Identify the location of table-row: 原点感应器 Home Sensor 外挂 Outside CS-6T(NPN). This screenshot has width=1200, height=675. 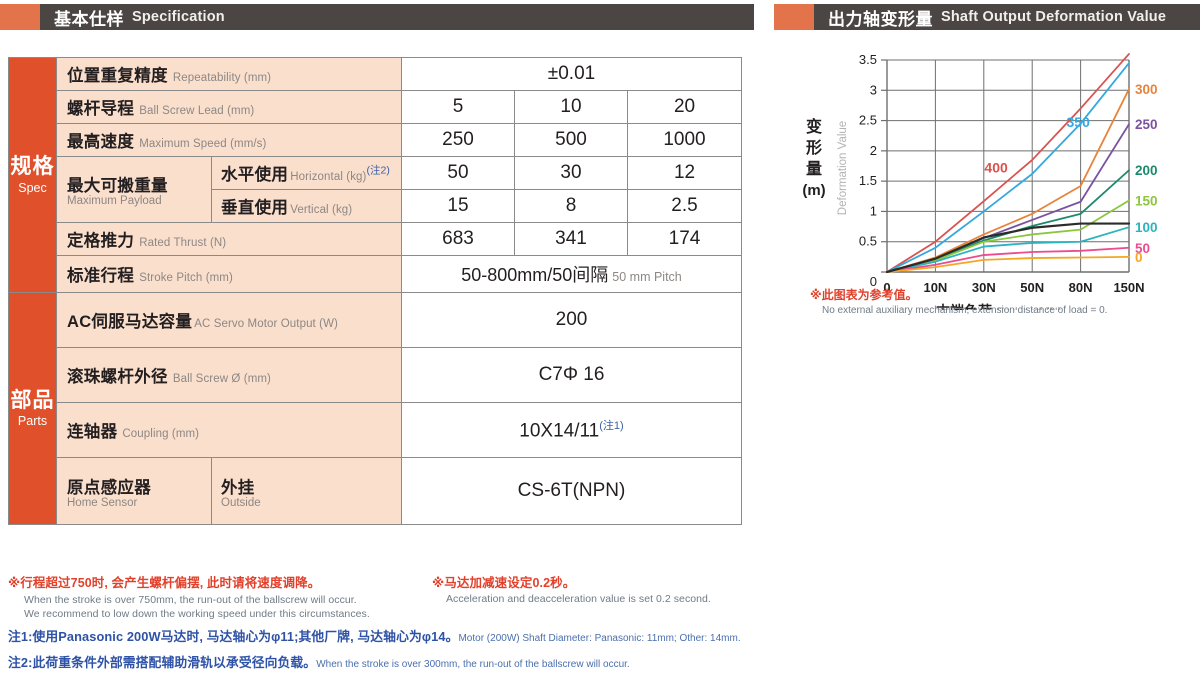
(376, 491).